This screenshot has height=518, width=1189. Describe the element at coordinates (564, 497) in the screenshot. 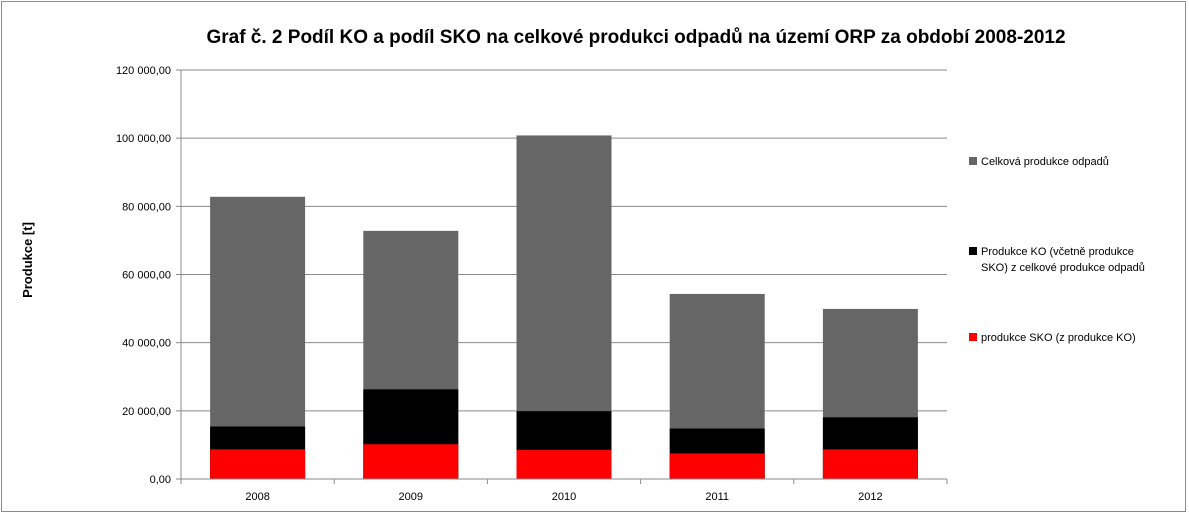

I see `x-tick-label: 2010` at that location.